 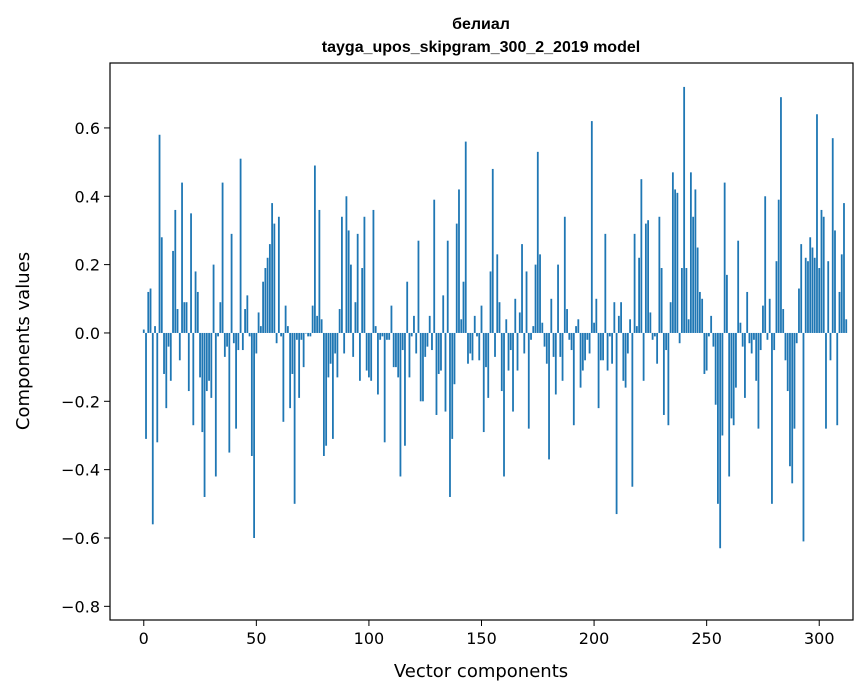 I want to click on y-tick-label: 0.2, so click(x=87, y=265).